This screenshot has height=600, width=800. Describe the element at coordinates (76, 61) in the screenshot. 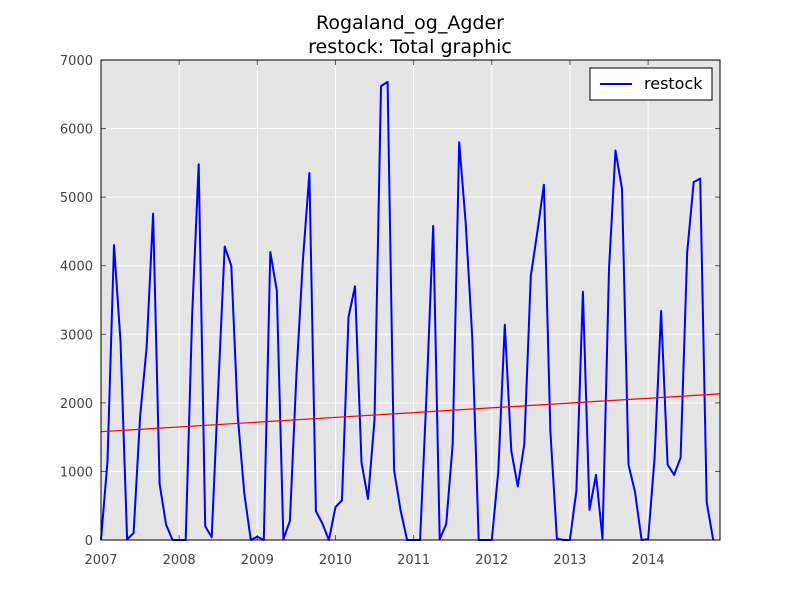

I see `y-tick-label: 7000` at that location.